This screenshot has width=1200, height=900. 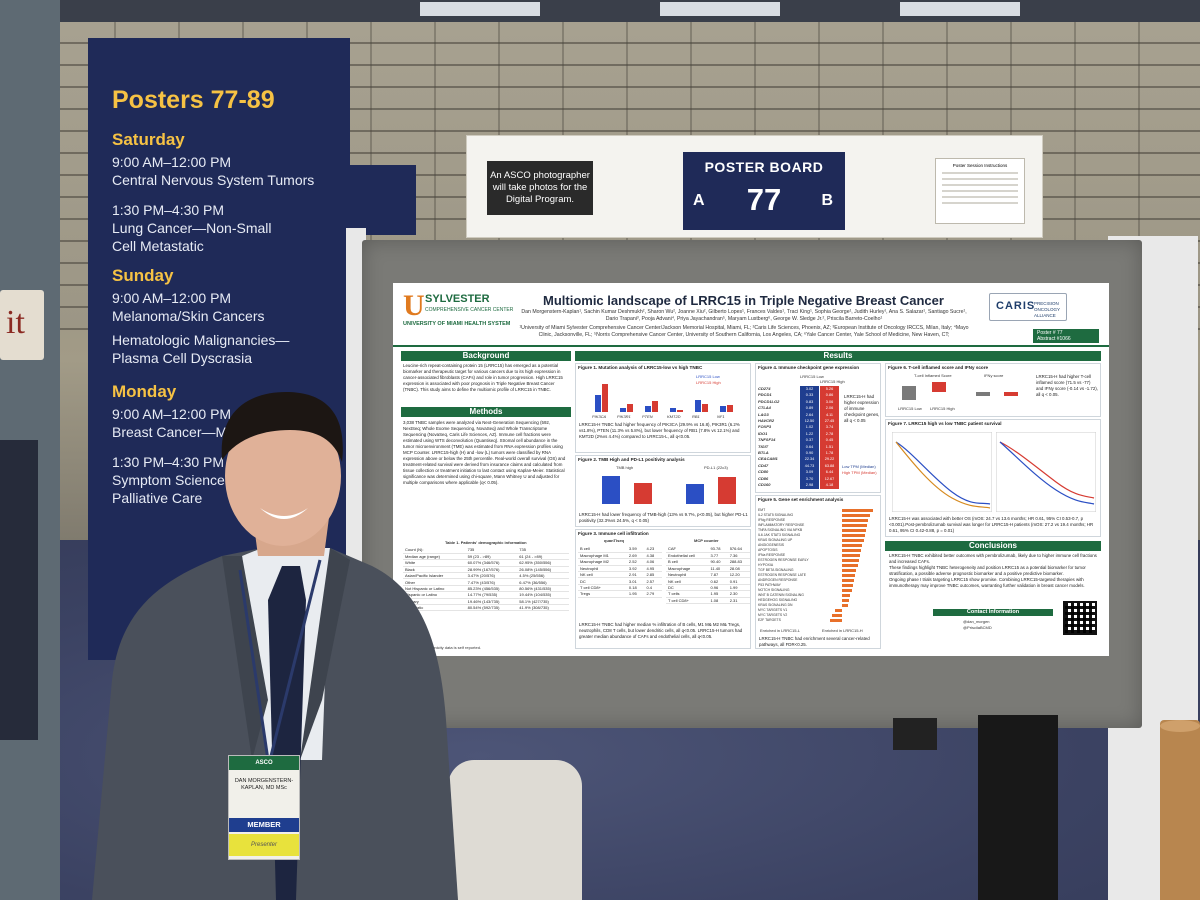 I want to click on table-cell: 3.92, so click(x=635, y=569).